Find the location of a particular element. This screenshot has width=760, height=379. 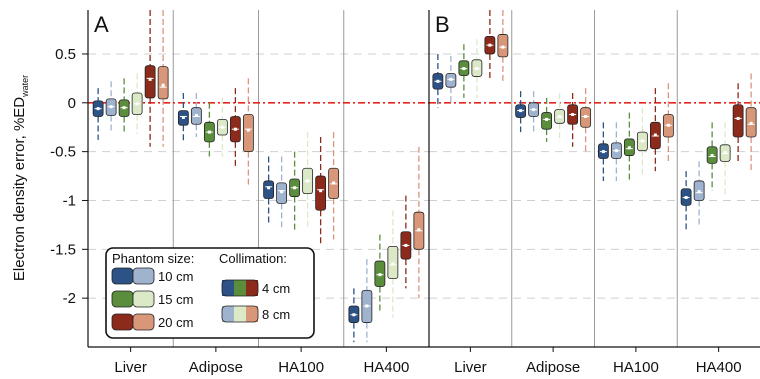

box-liver-20cm_4cm is located at coordinates (150, 78).